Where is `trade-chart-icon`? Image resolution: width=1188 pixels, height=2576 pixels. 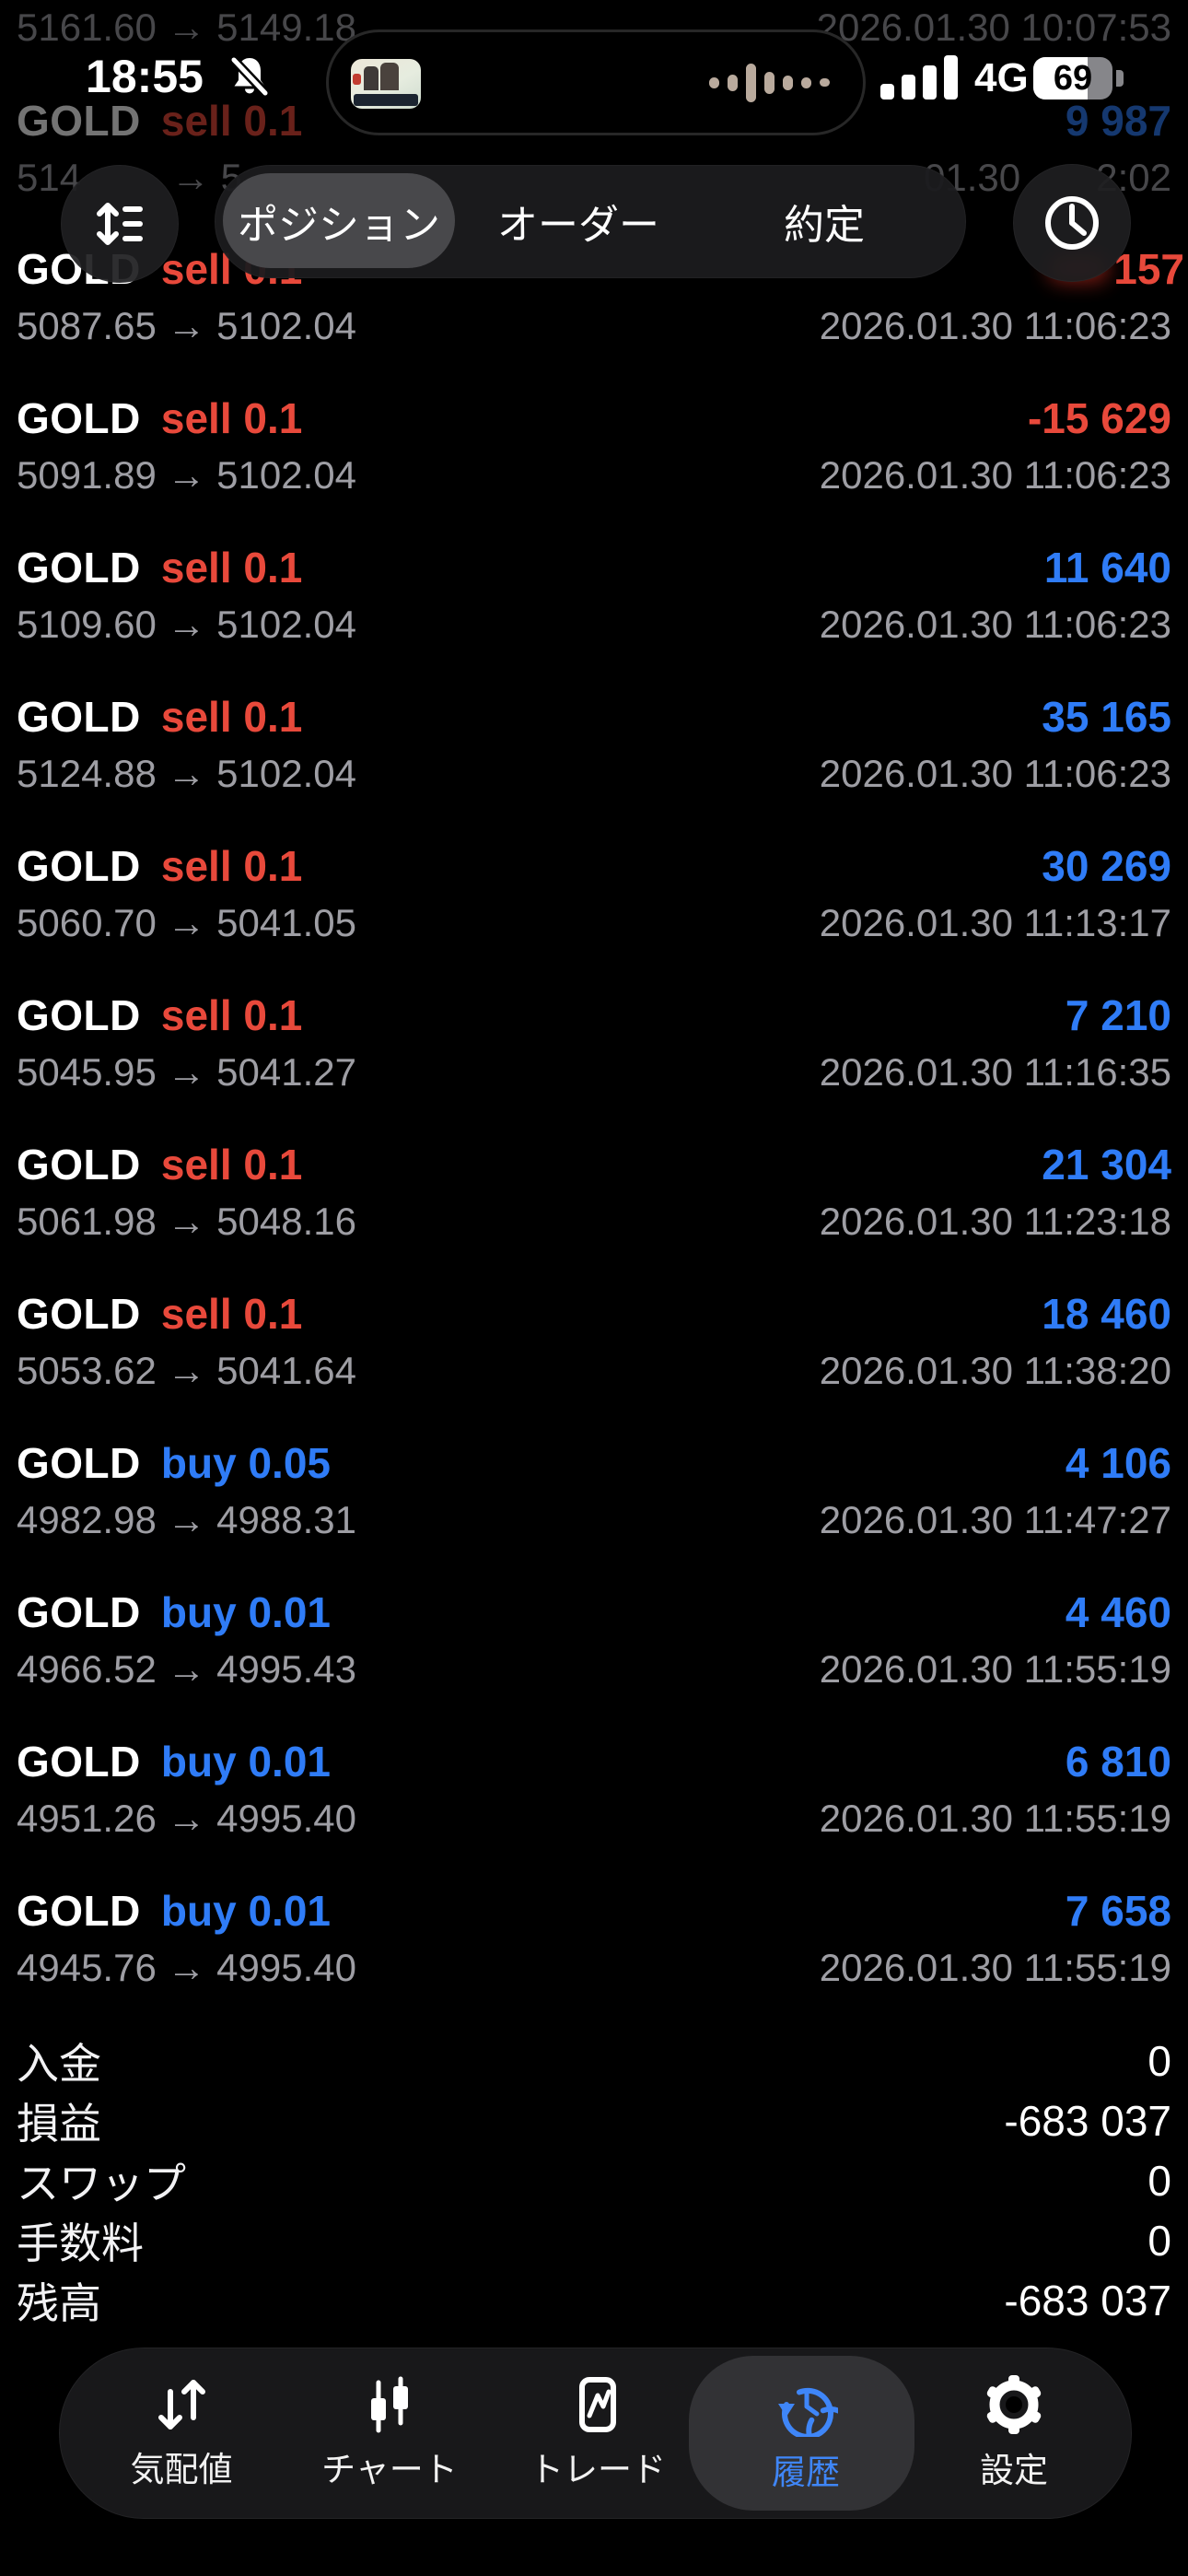 trade-chart-icon is located at coordinates (597, 2404).